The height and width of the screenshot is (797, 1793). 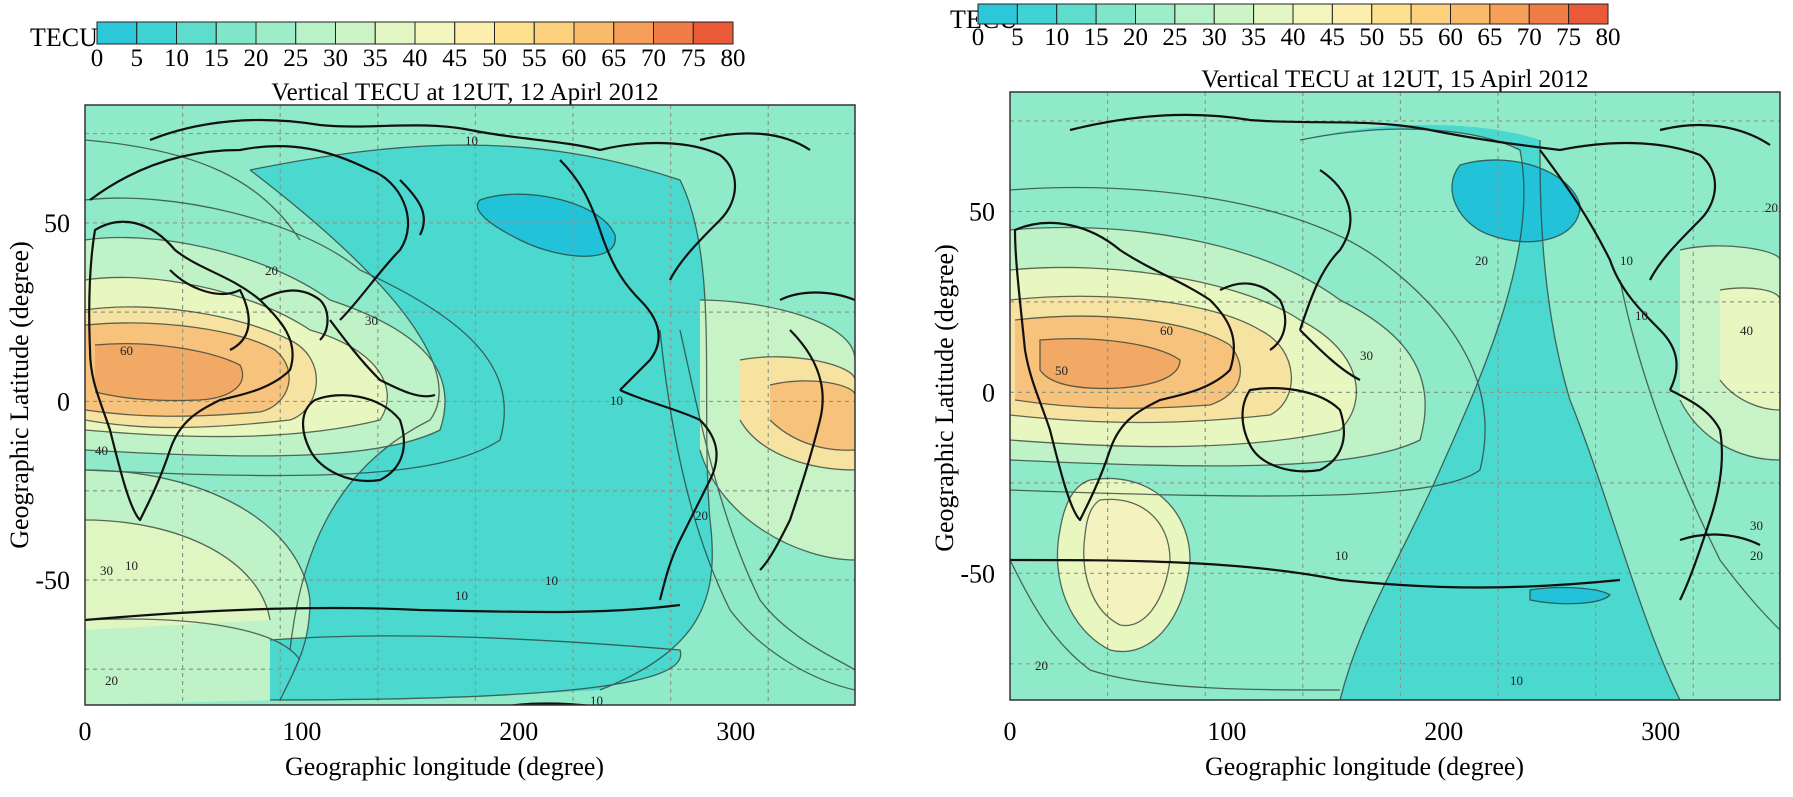 I want to click on x-axis-label: Geographic longitude (degree), so click(x=445, y=766).